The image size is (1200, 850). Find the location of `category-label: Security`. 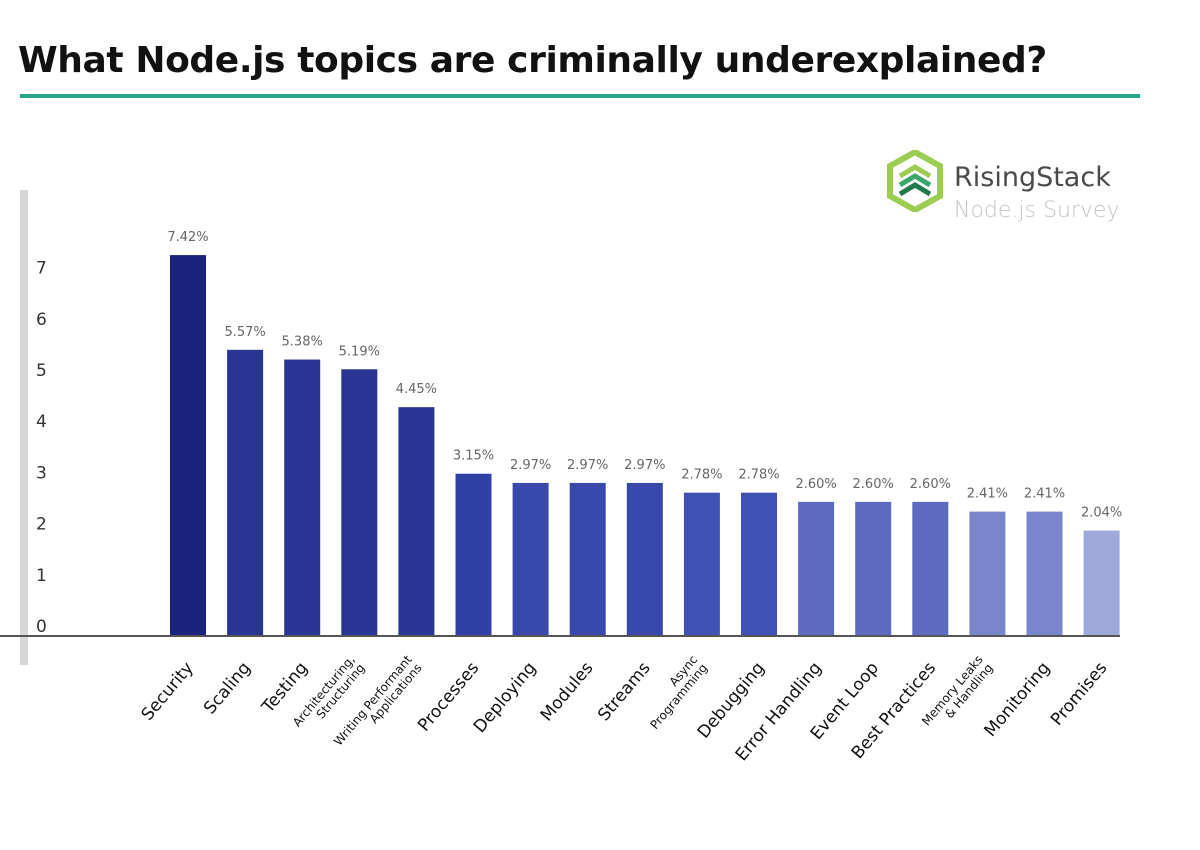

category-label: Security is located at coordinates (168, 691).